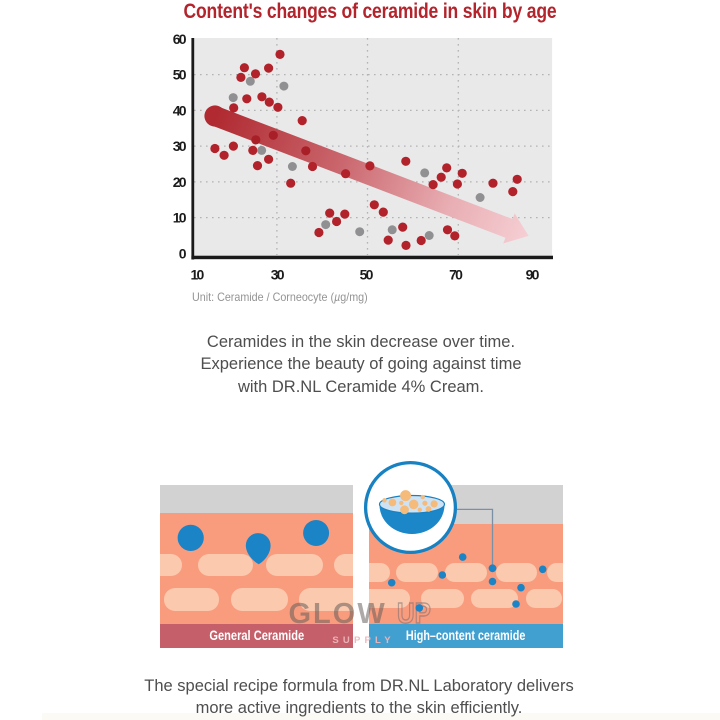 The width and height of the screenshot is (720, 720). What do you see at coordinates (180, 39) in the screenshot?
I see `svg-text: 60` at bounding box center [180, 39].